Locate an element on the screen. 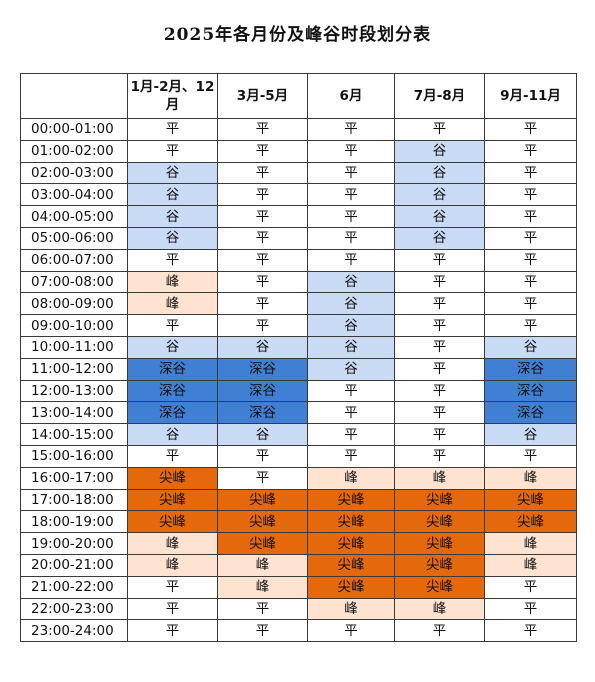 The image size is (595, 682). table-row: 14:00-15:00 谷谷平平谷 is located at coordinates (298, 434).